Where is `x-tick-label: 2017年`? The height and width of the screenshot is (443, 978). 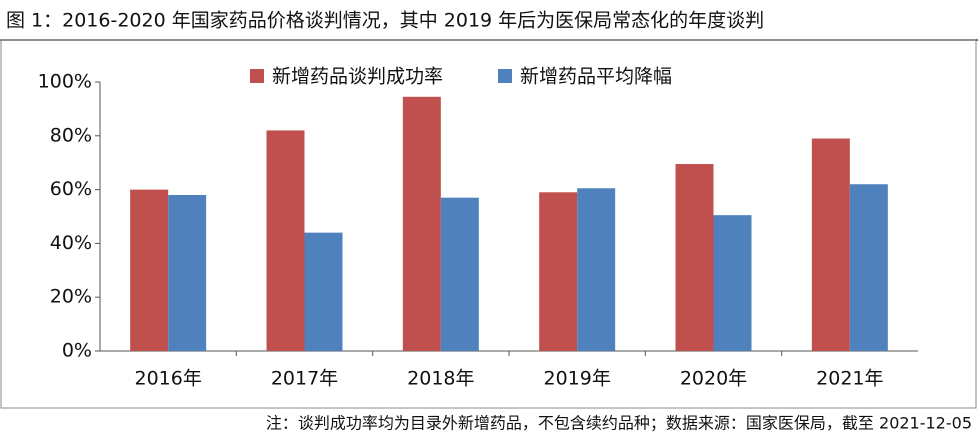
x-tick-label: 2017年 is located at coordinates (304, 379).